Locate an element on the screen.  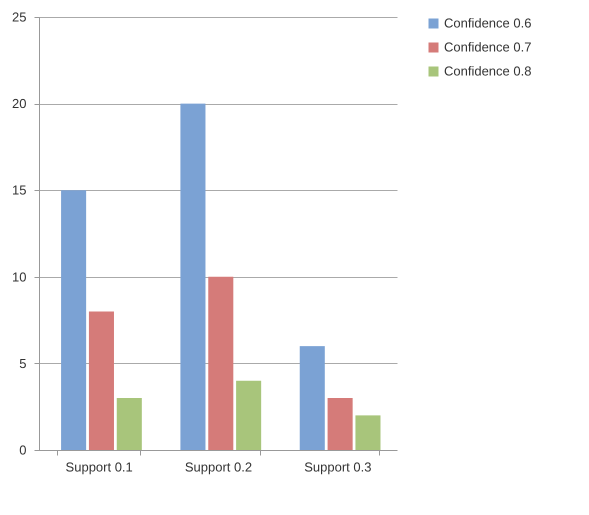
y-tick-label: 0 is located at coordinates (22, 450).